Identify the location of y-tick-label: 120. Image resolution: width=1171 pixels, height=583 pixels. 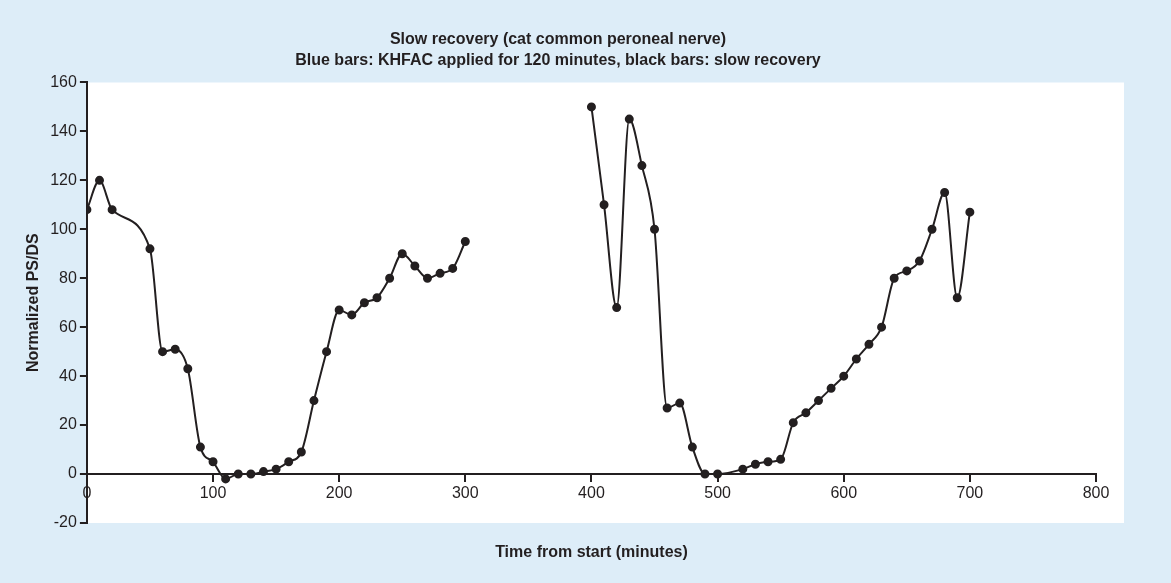
(63, 179).